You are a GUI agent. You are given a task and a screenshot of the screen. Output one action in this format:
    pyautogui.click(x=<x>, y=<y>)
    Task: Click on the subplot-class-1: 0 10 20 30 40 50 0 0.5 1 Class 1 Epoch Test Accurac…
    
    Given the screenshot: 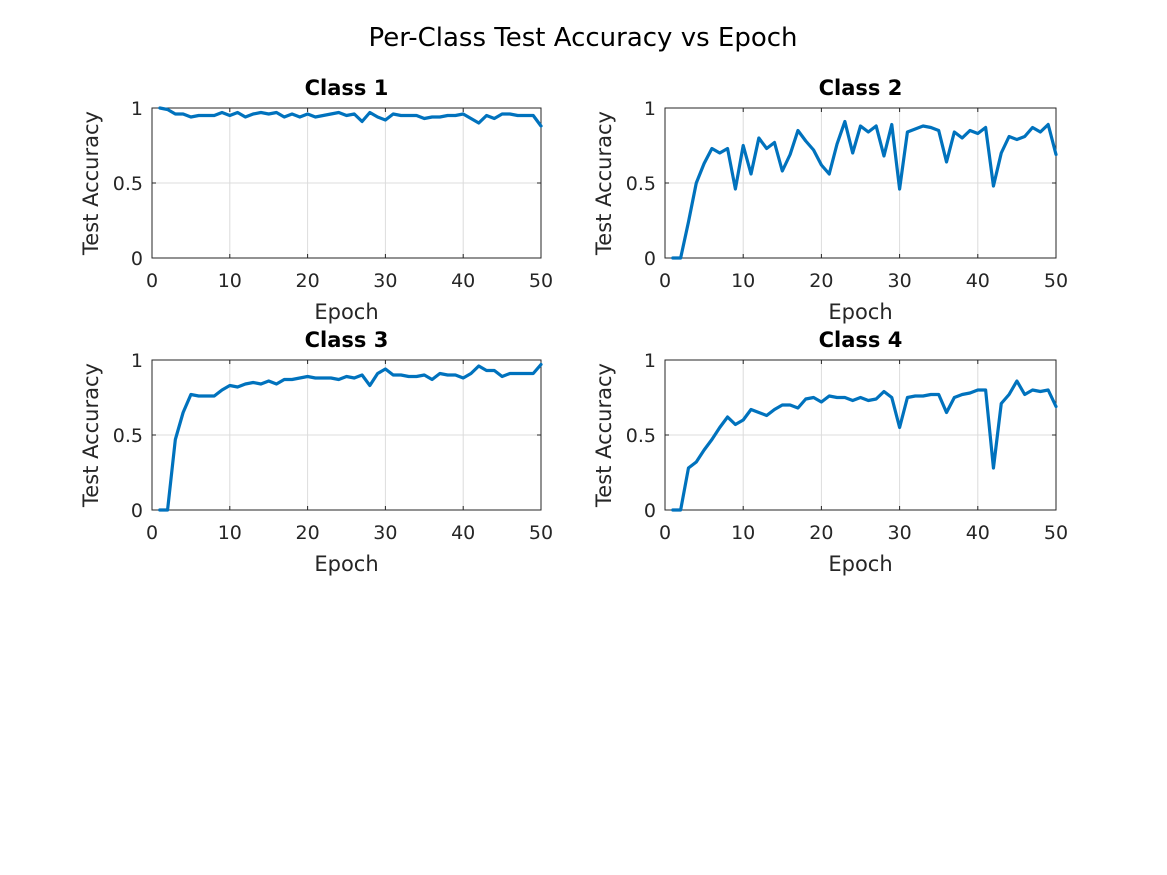 What is the action you would take?
    pyautogui.click(x=316, y=200)
    